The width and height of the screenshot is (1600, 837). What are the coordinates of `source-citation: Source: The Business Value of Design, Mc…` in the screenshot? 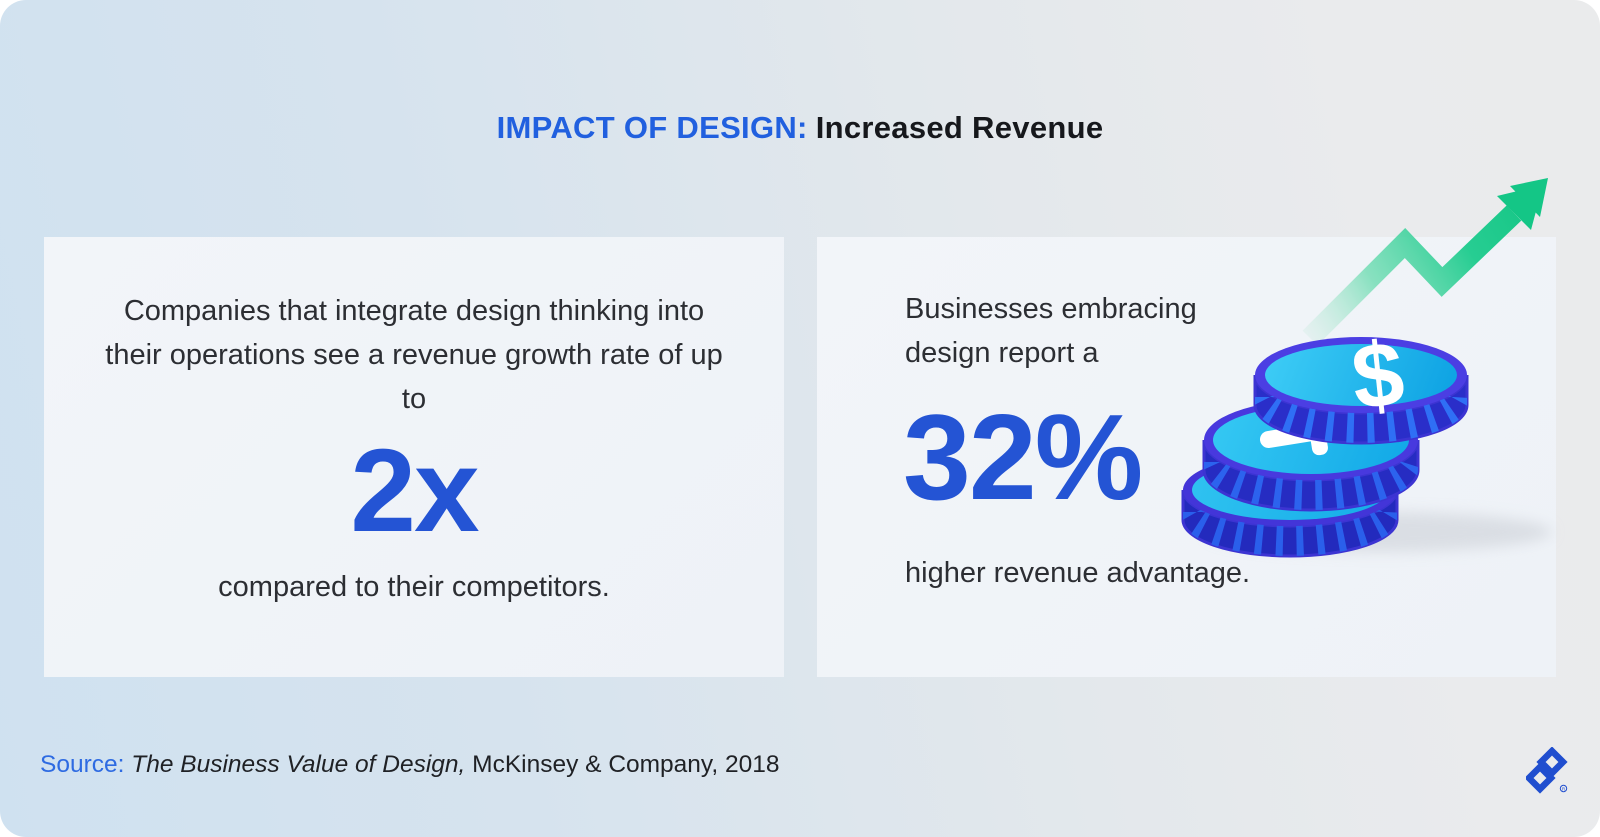 It's located at (410, 765).